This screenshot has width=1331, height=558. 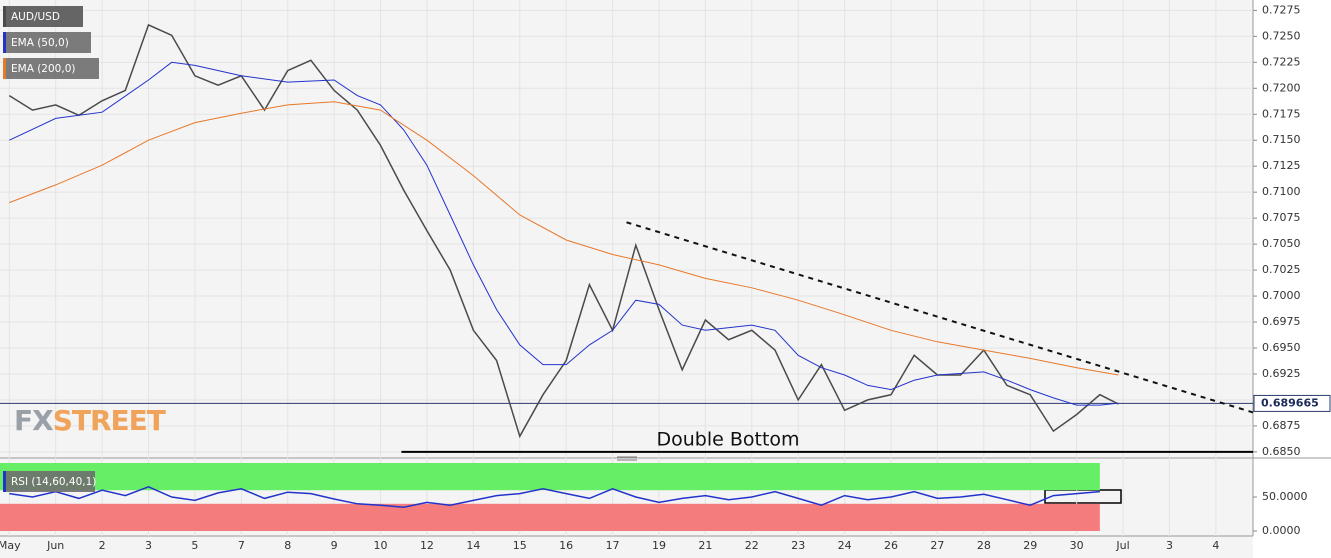 What do you see at coordinates (10, 545) in the screenshot?
I see `x-tick-label: May` at bounding box center [10, 545].